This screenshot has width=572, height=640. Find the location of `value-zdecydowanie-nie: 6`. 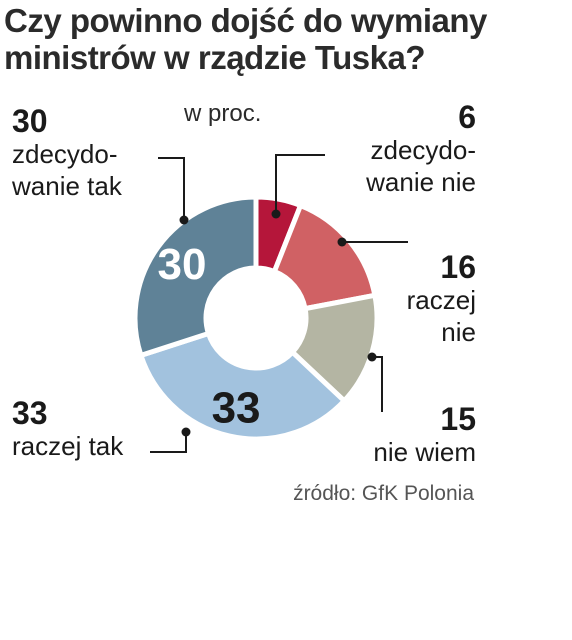

value-zdecydowanie-nie: 6 is located at coordinates (467, 117).